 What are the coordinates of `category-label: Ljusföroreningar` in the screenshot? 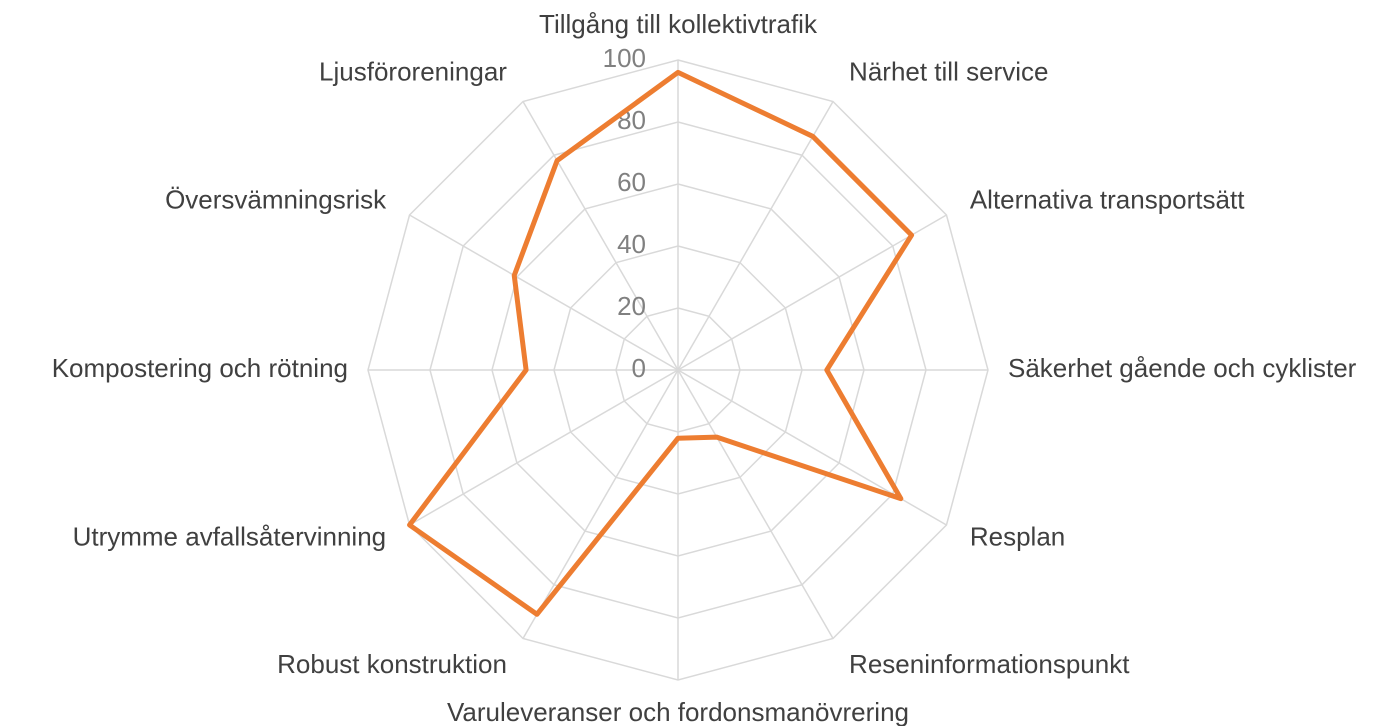 It's located at (413, 72).